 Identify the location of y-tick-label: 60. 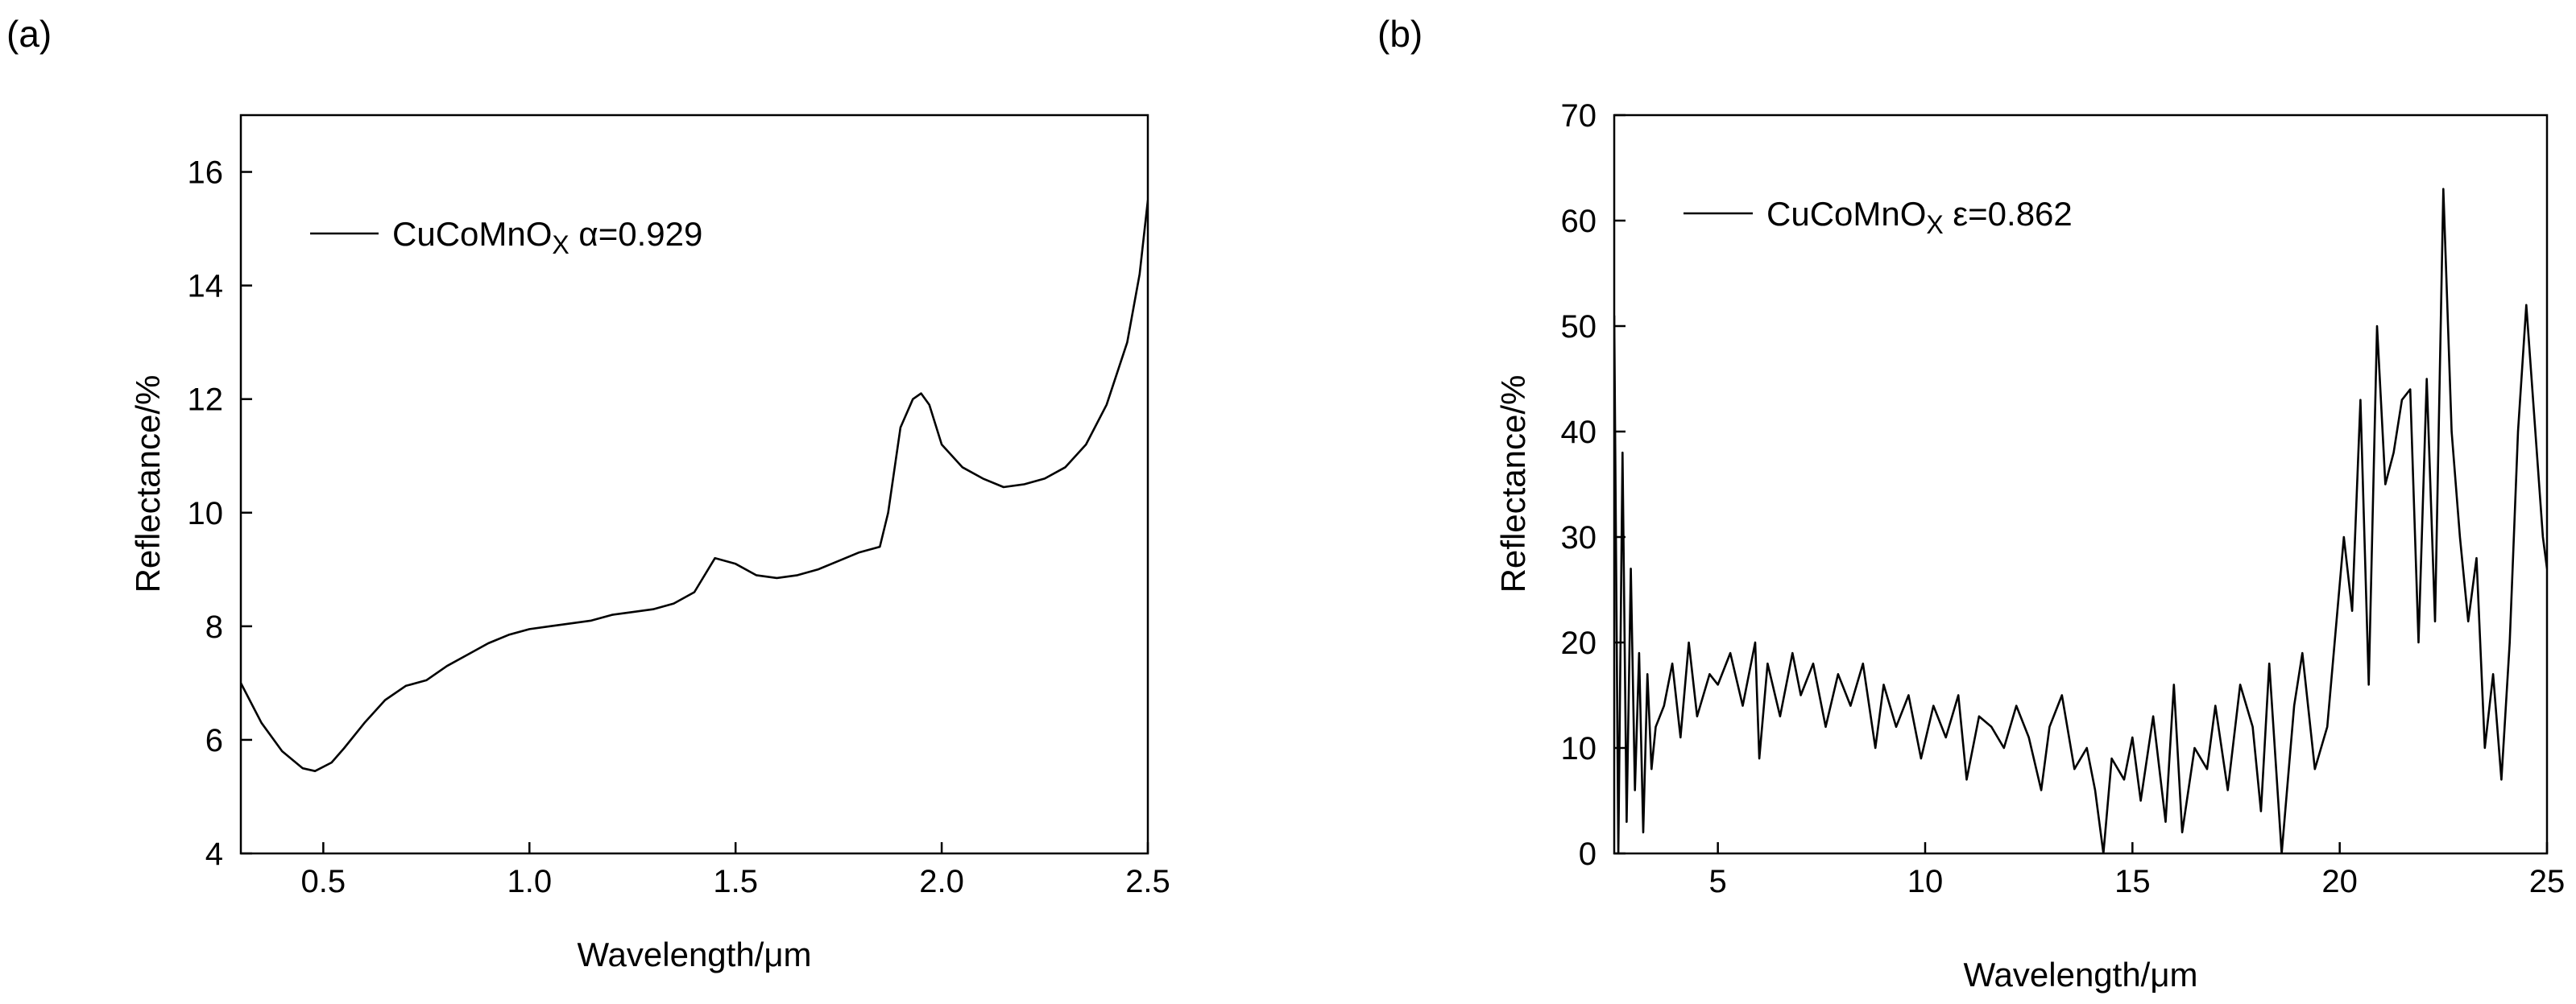
(1579, 221).